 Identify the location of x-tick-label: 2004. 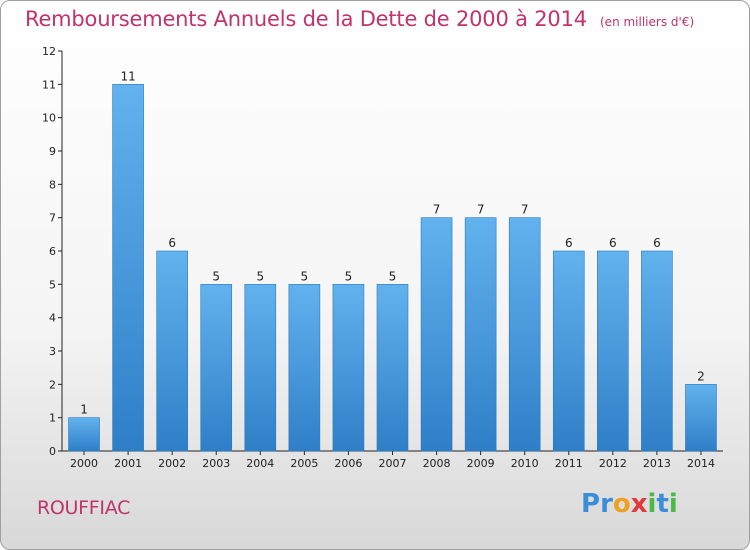
(260, 463).